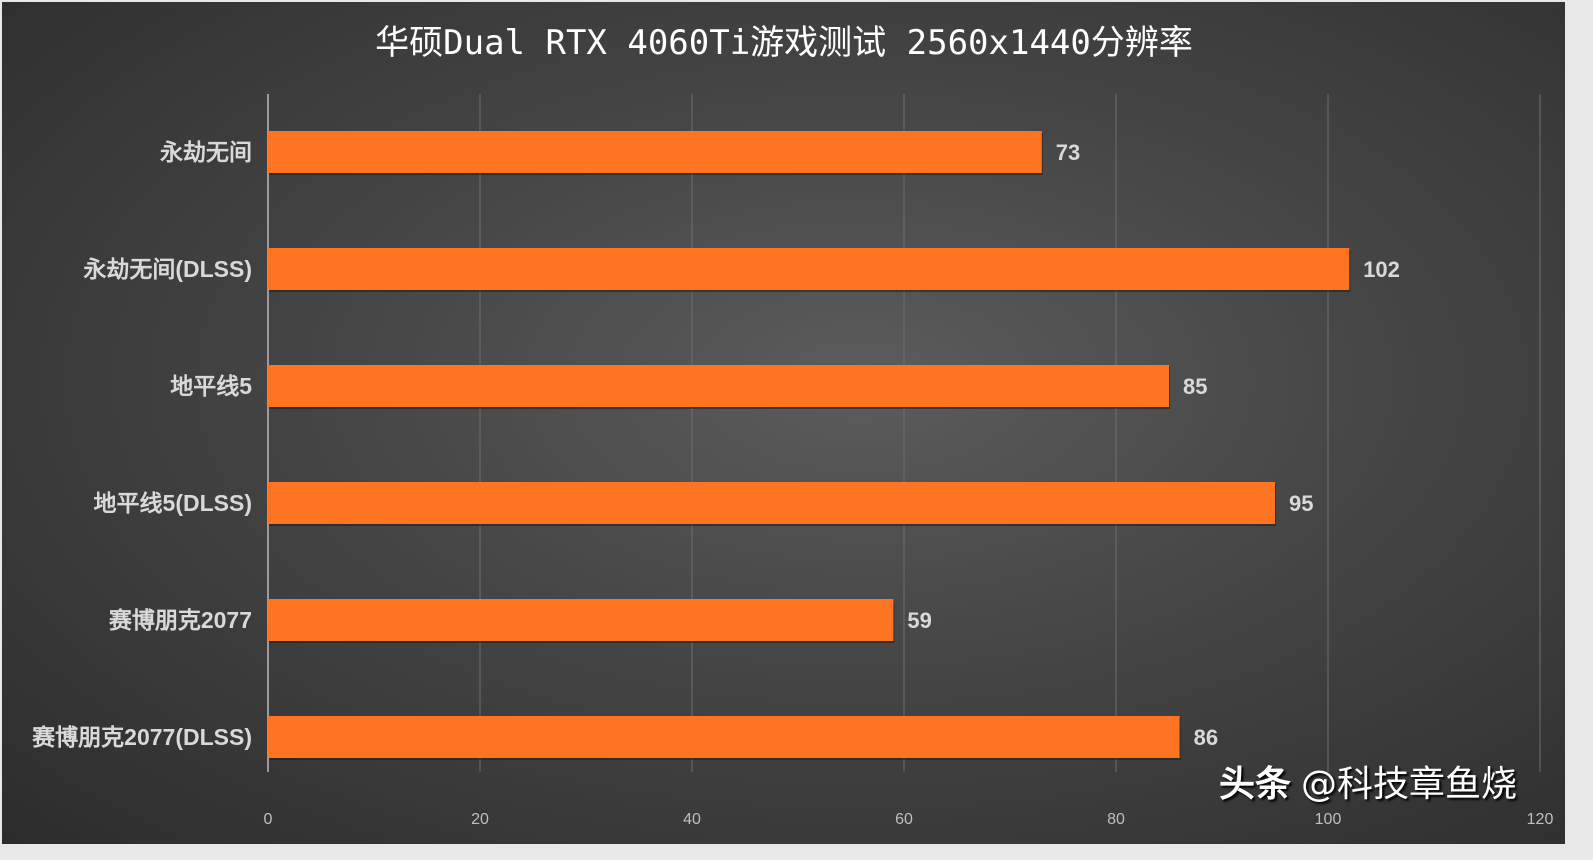 This screenshot has width=1593, height=860. I want to click on category-label: 地平线5(DLSS), so click(173, 503).